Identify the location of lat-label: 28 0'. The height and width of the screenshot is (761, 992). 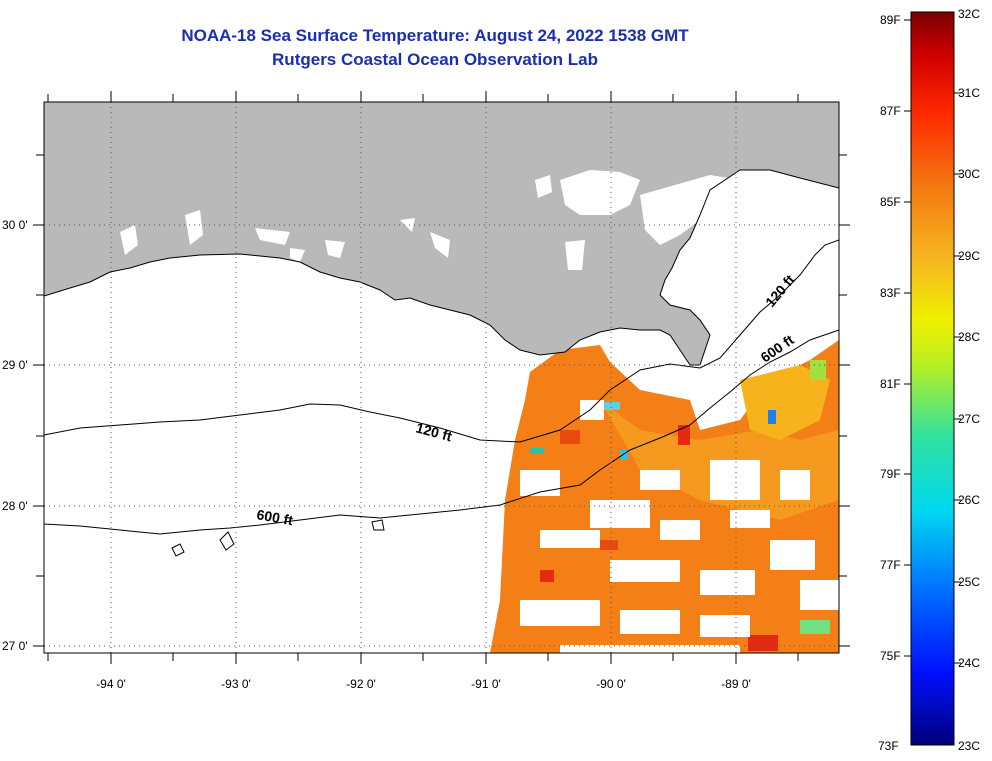
(15, 506).